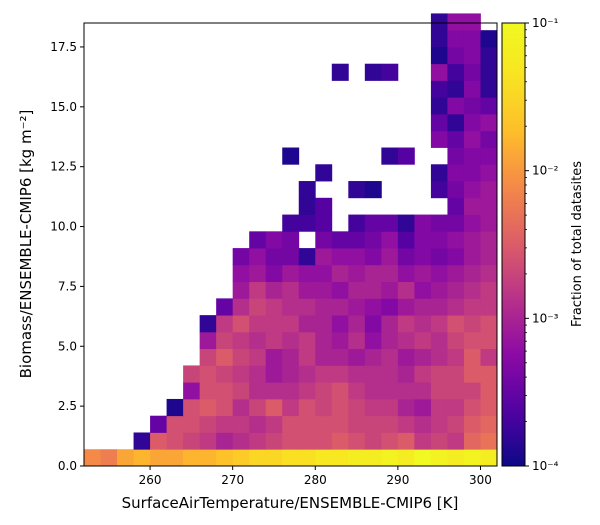 The image size is (600, 525). I want to click on colorbar-tick-label: 10⁻², so click(545, 171).